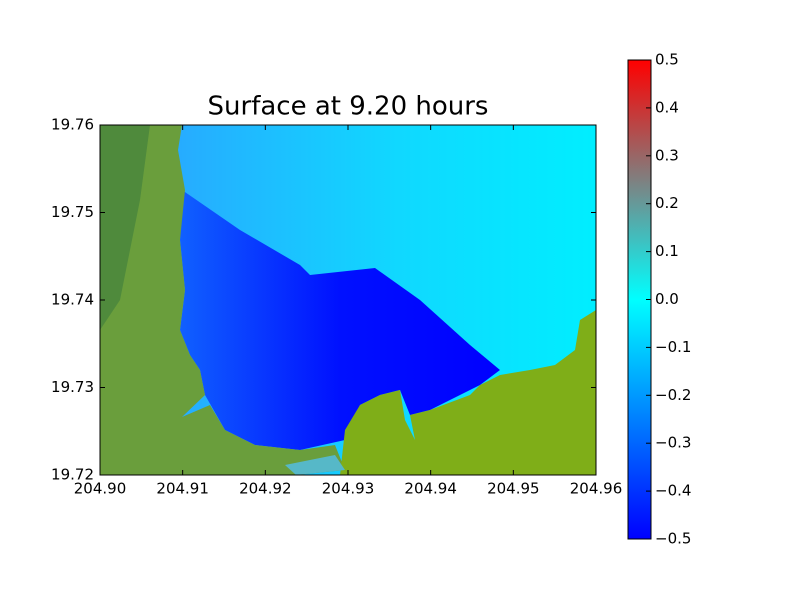 This screenshot has width=800, height=604. What do you see at coordinates (667, 299) in the screenshot?
I see `colorbar-tick-label: 0.0` at bounding box center [667, 299].